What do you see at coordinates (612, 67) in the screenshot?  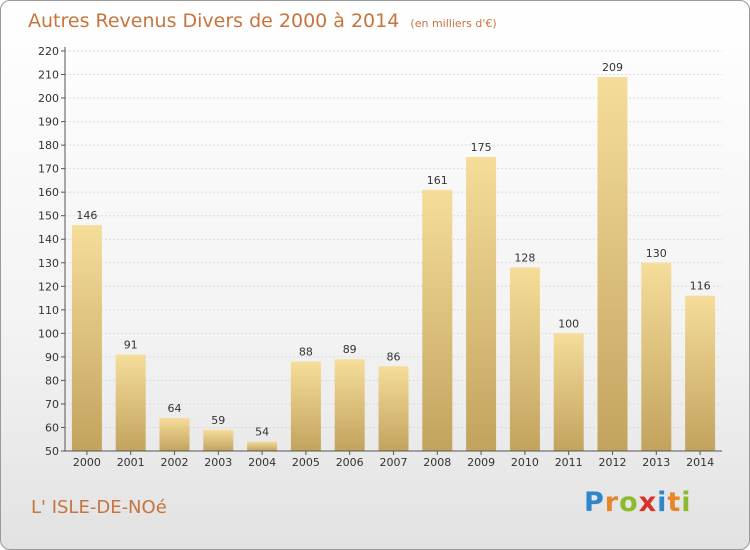 I see `data-label: 209` at bounding box center [612, 67].